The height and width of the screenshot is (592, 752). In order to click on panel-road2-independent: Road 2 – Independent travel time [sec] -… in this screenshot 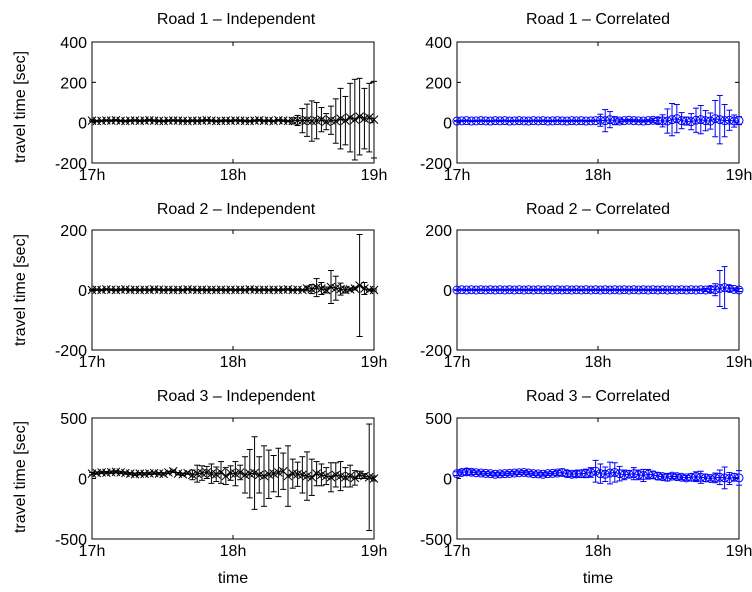, I will do `click(199, 286)`.